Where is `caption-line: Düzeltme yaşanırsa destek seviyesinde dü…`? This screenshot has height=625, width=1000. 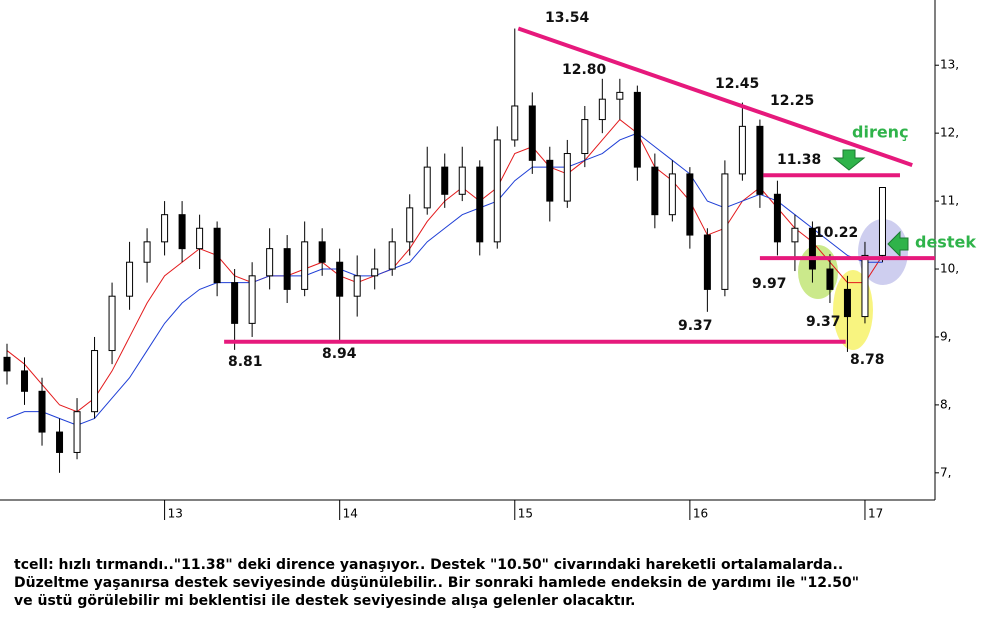 caption-line: Düzeltme yaşanırsa destek seviyesinde dü… is located at coordinates (436, 583).